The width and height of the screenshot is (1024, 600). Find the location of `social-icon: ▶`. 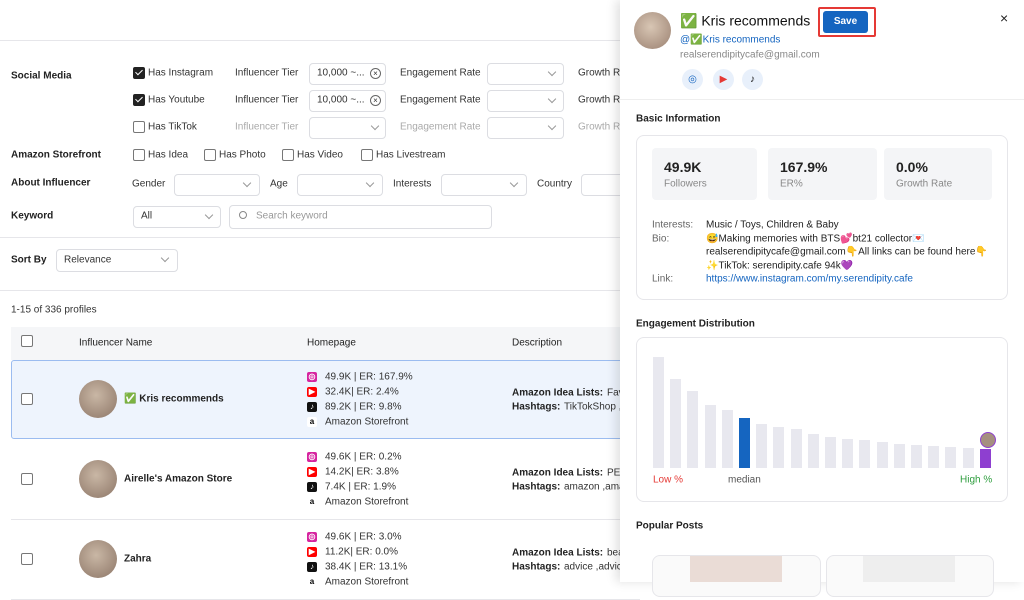

social-icon: ▶ is located at coordinates (723, 79).